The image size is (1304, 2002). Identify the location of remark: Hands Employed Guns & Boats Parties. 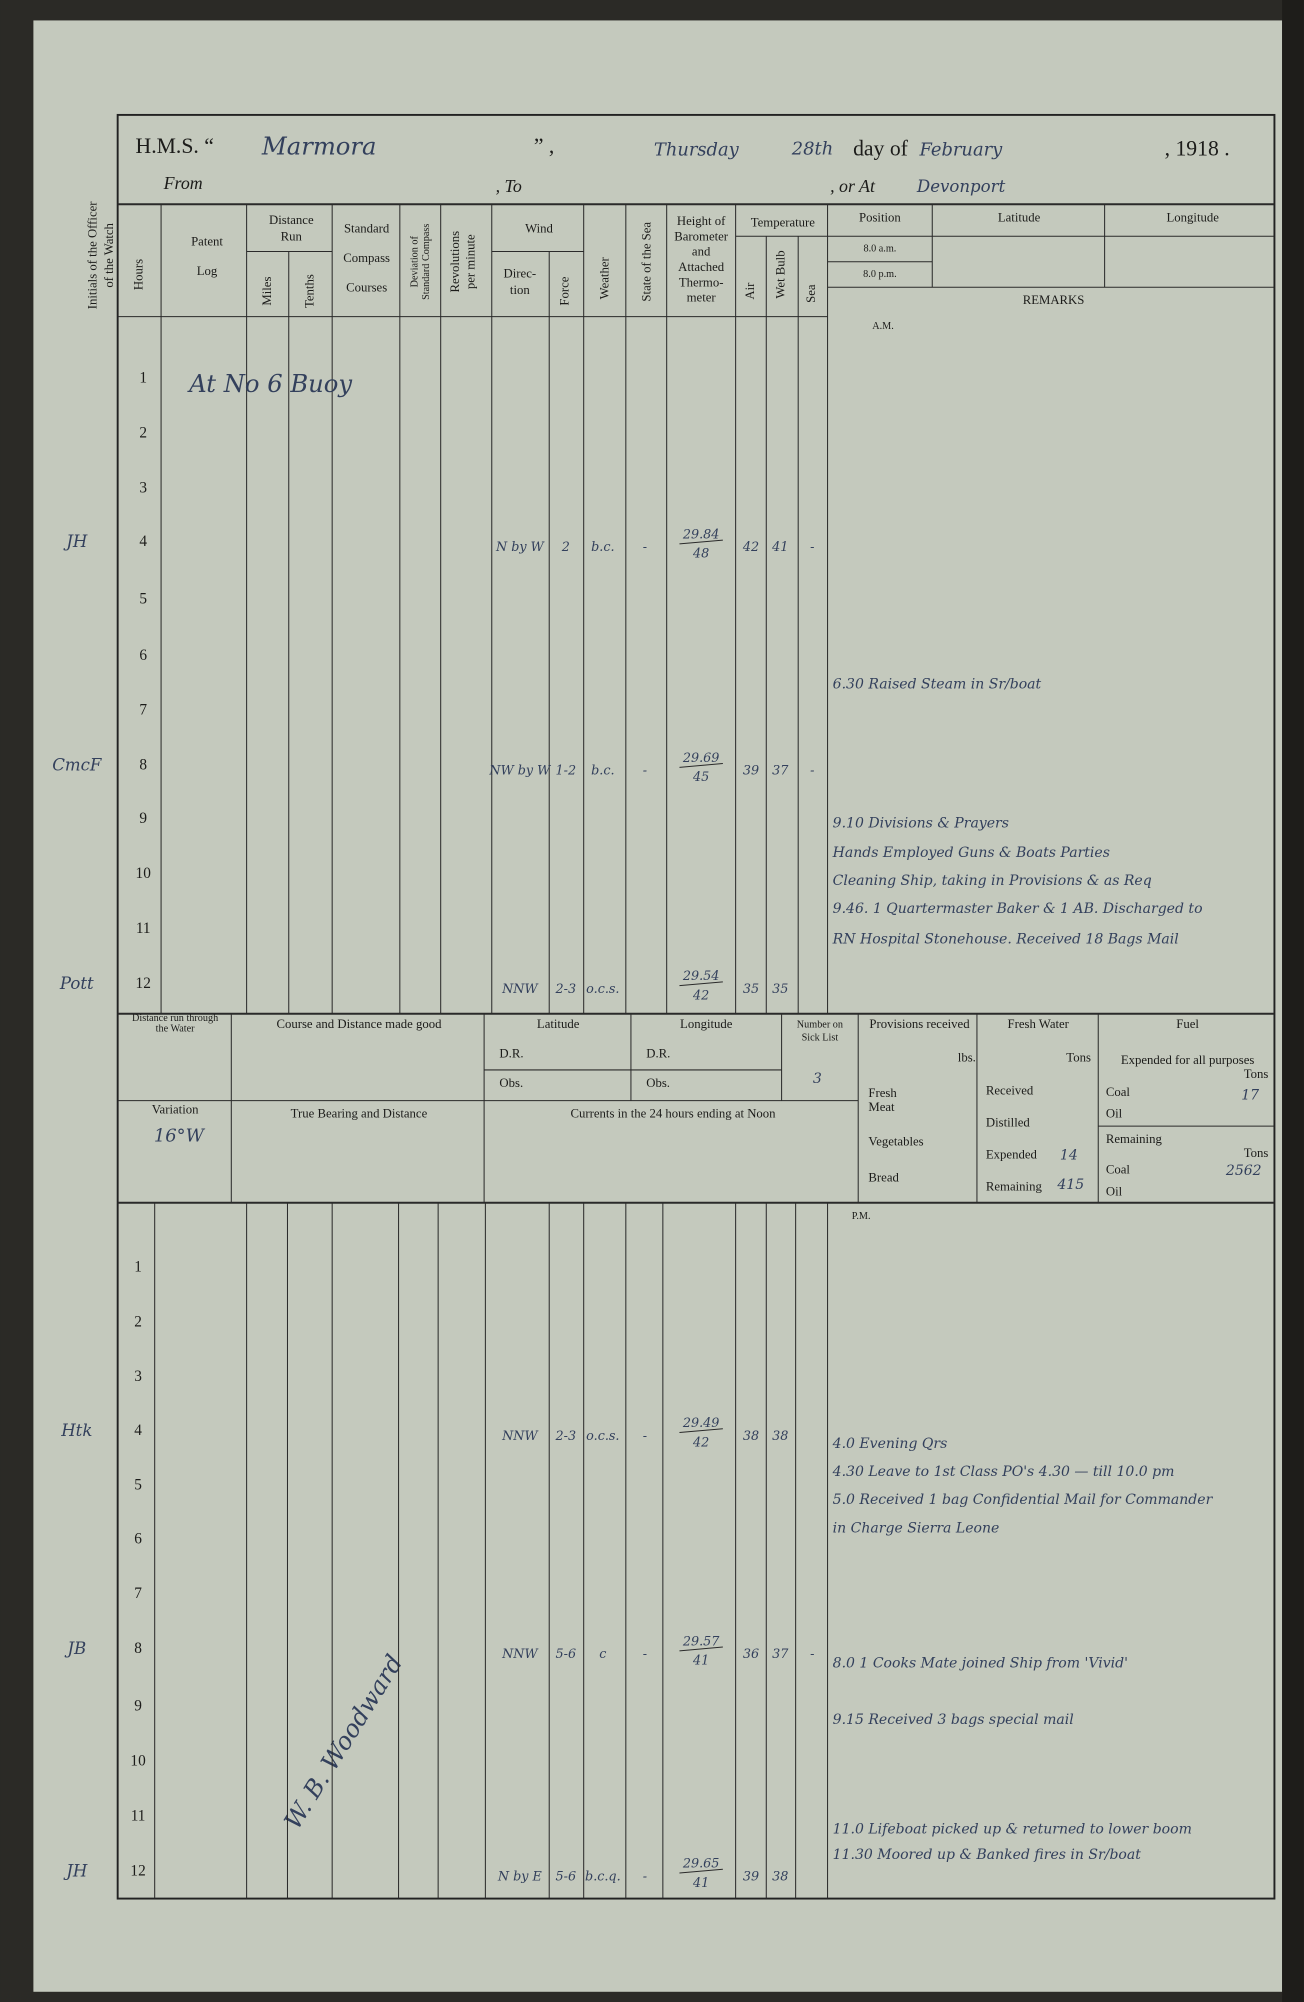
(971, 853).